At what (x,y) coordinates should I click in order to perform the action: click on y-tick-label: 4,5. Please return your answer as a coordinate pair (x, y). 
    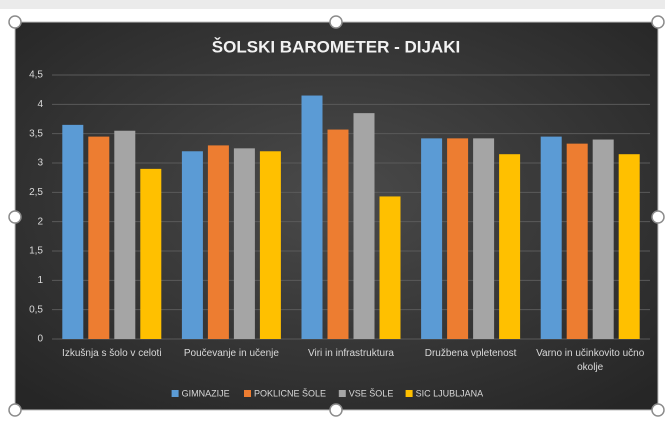
    Looking at the image, I should click on (36, 75).